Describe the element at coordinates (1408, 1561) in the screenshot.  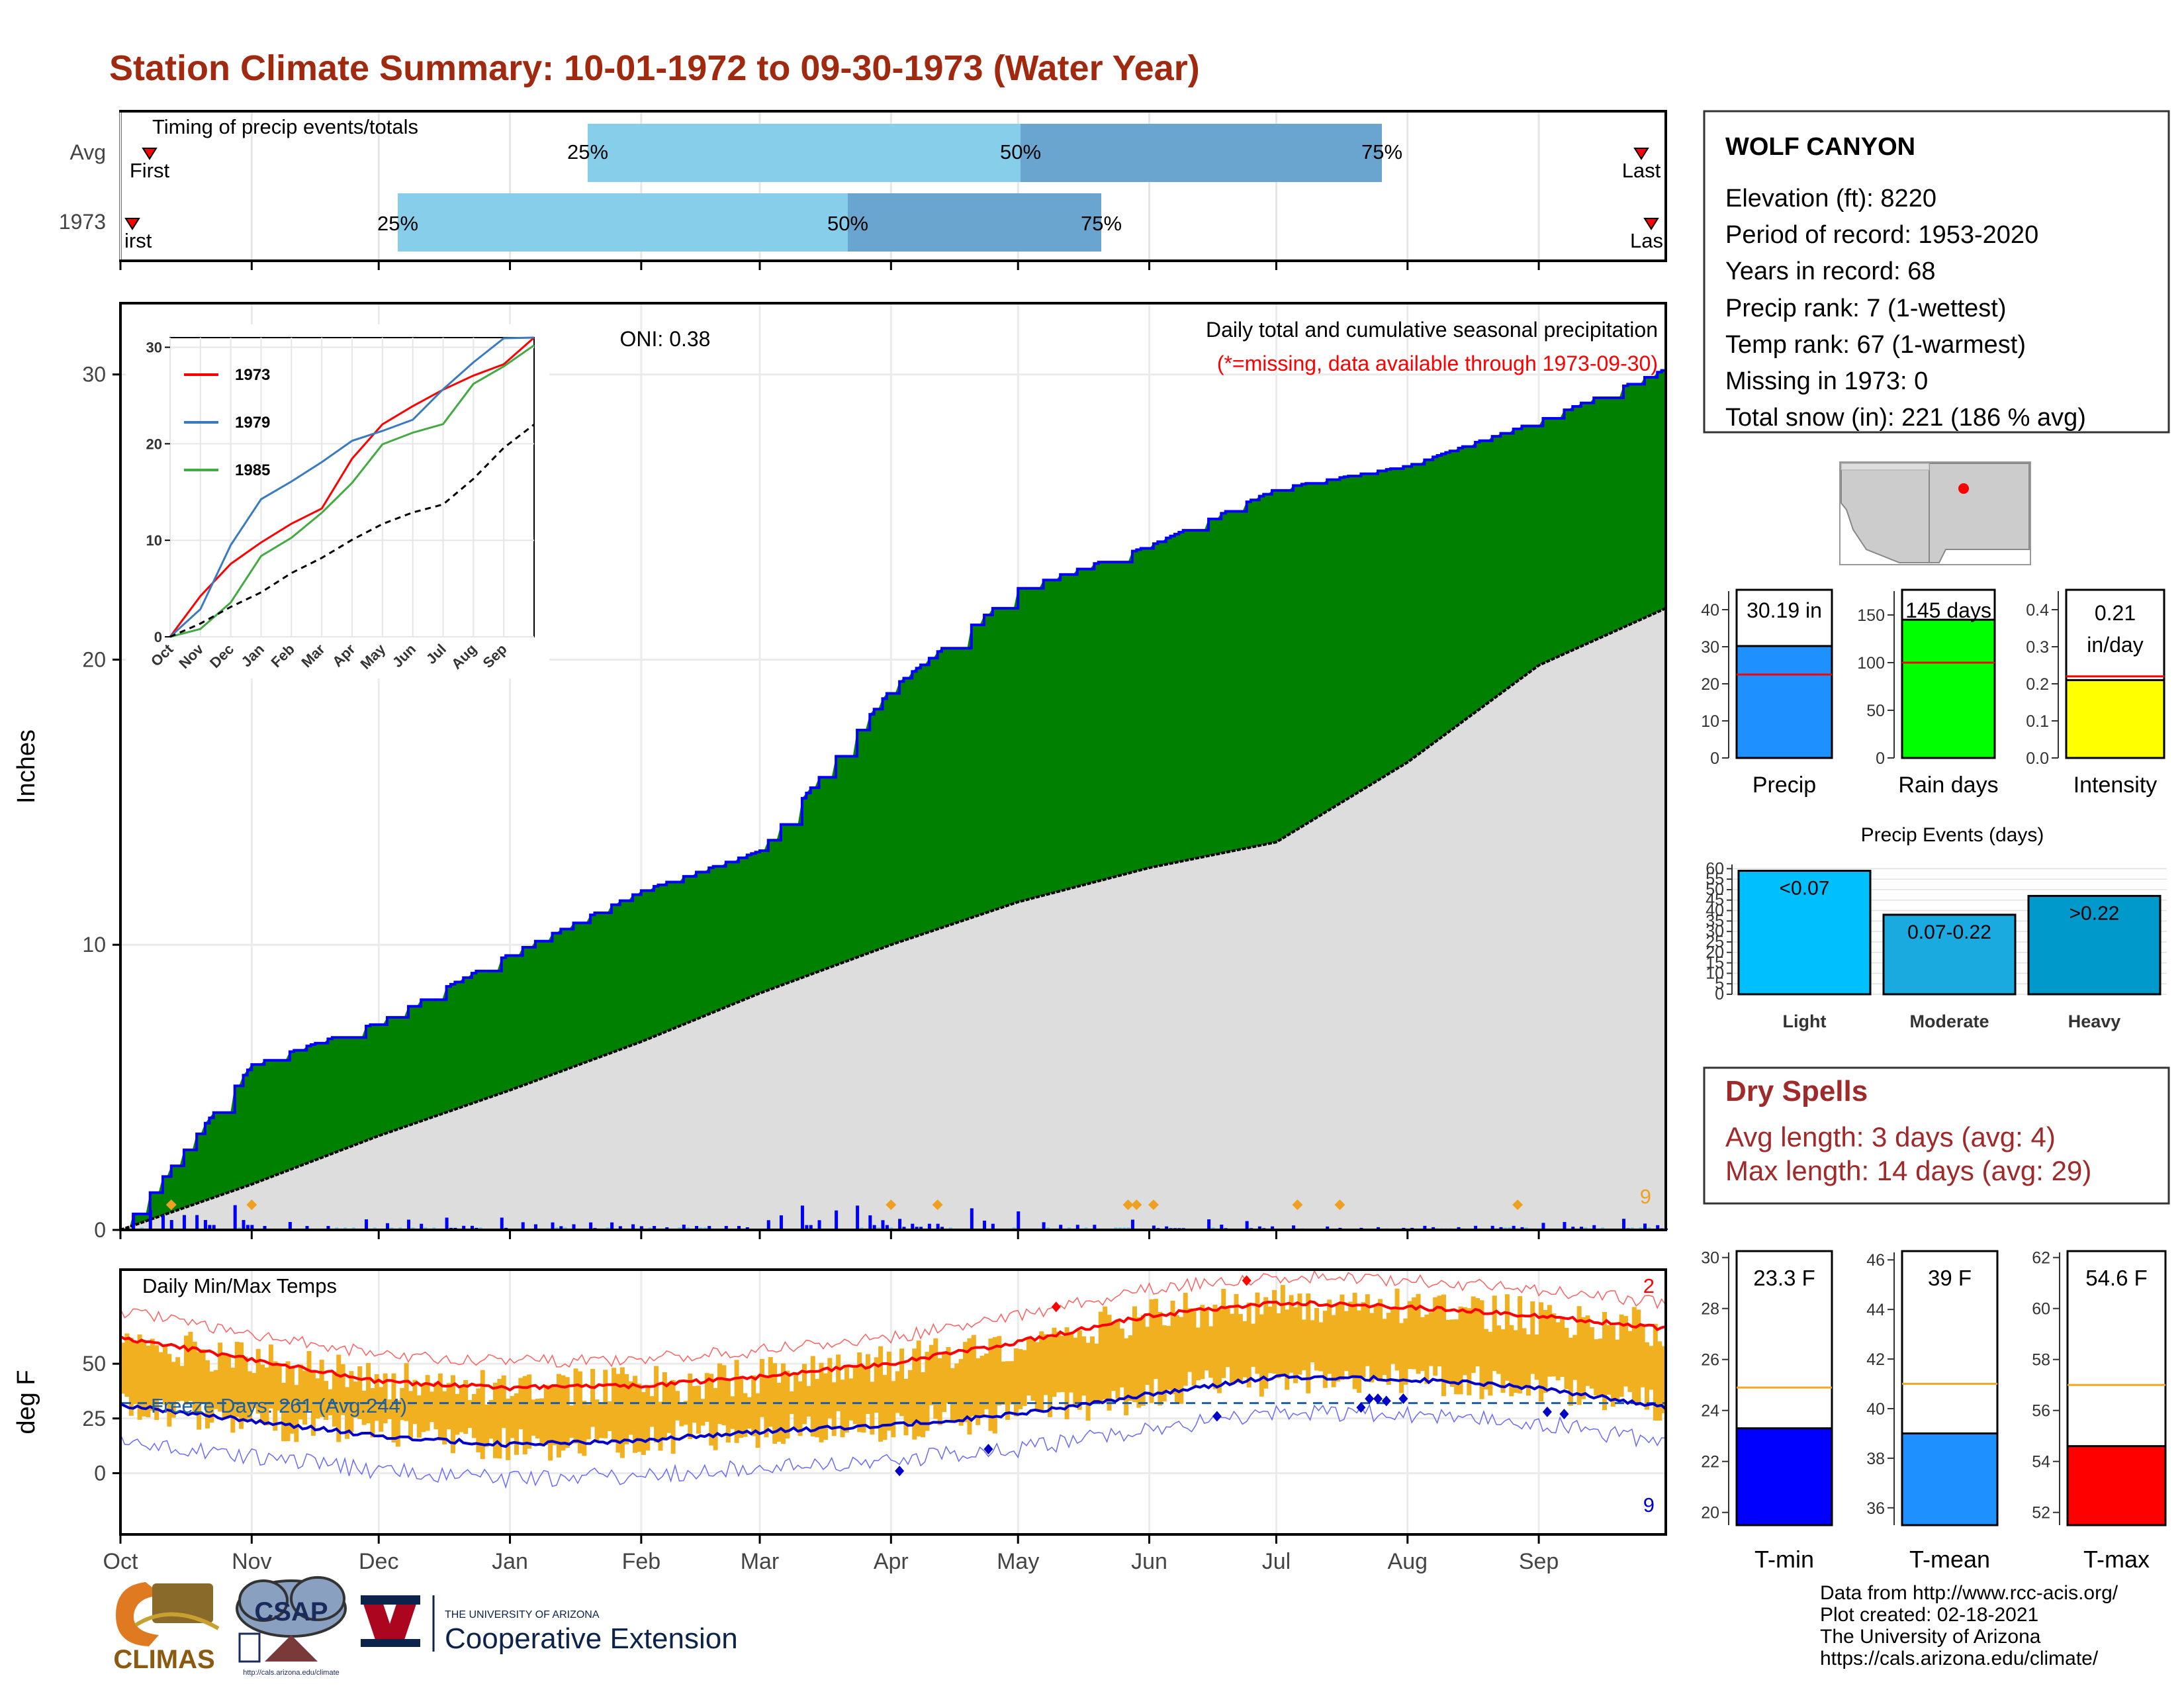
I see `temp-xtick-label: Aug` at that location.